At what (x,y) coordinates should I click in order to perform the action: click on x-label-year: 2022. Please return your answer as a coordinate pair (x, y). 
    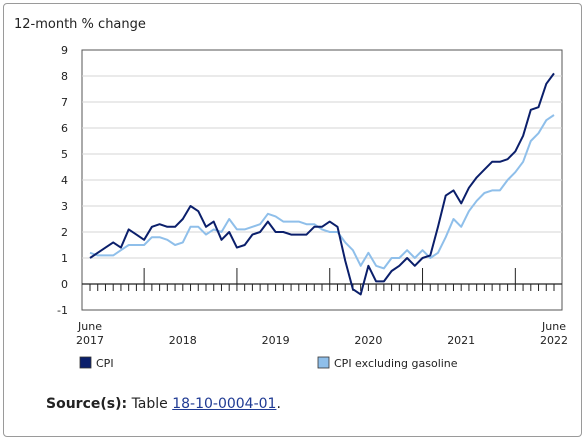
    Looking at the image, I should click on (554, 340).